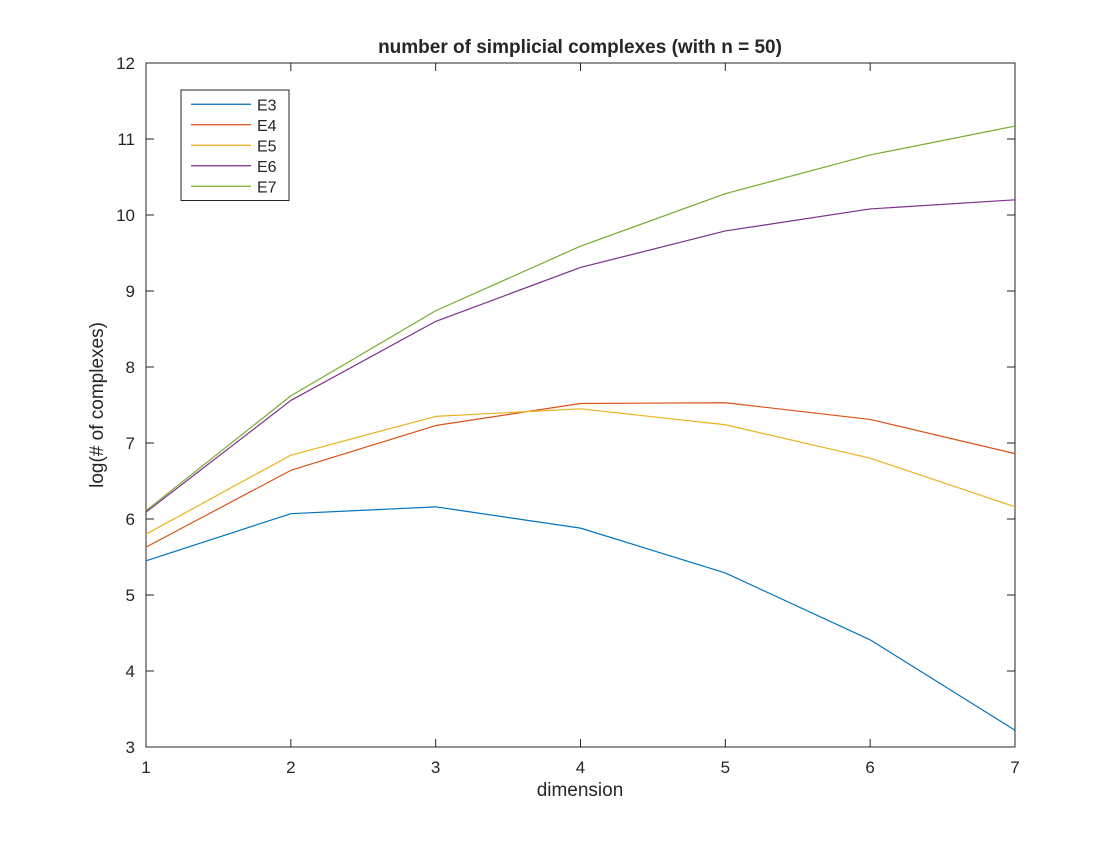  What do you see at coordinates (130, 671) in the screenshot?
I see `y-tick-label: 4` at bounding box center [130, 671].